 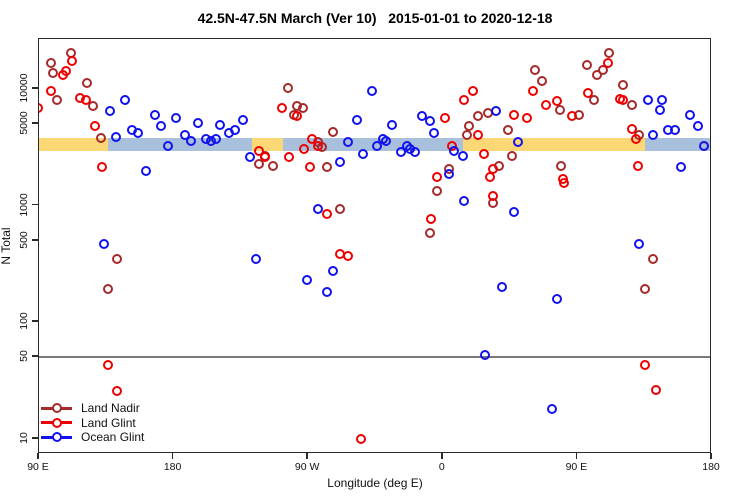 What do you see at coordinates (38, 467) in the screenshot?
I see `x-tick-label: 90 E` at bounding box center [38, 467].